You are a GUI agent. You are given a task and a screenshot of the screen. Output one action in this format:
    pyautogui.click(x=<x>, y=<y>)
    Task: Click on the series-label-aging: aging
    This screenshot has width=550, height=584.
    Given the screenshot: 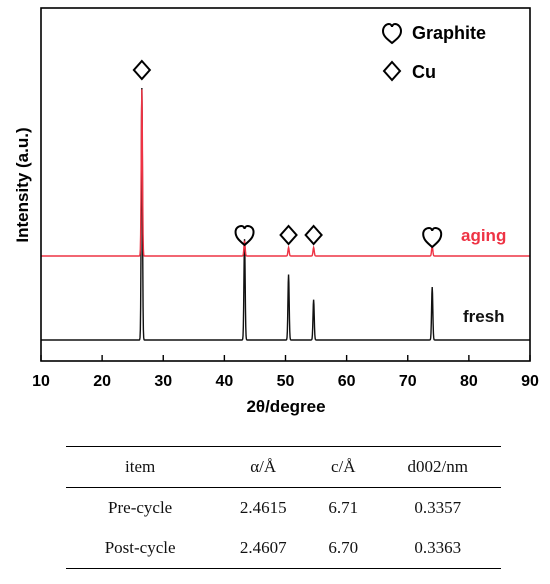 What is the action you would take?
    pyautogui.click(x=483, y=235)
    